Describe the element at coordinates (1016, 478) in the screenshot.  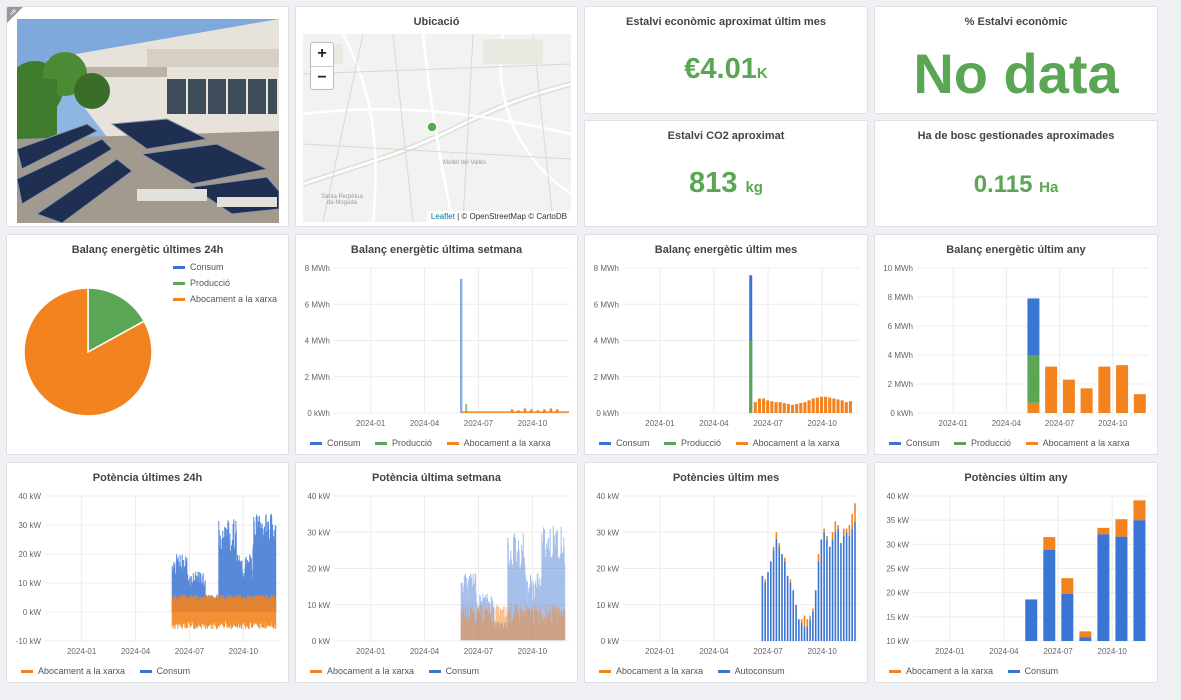
I see `panel-title: Potències últim any` at that location.